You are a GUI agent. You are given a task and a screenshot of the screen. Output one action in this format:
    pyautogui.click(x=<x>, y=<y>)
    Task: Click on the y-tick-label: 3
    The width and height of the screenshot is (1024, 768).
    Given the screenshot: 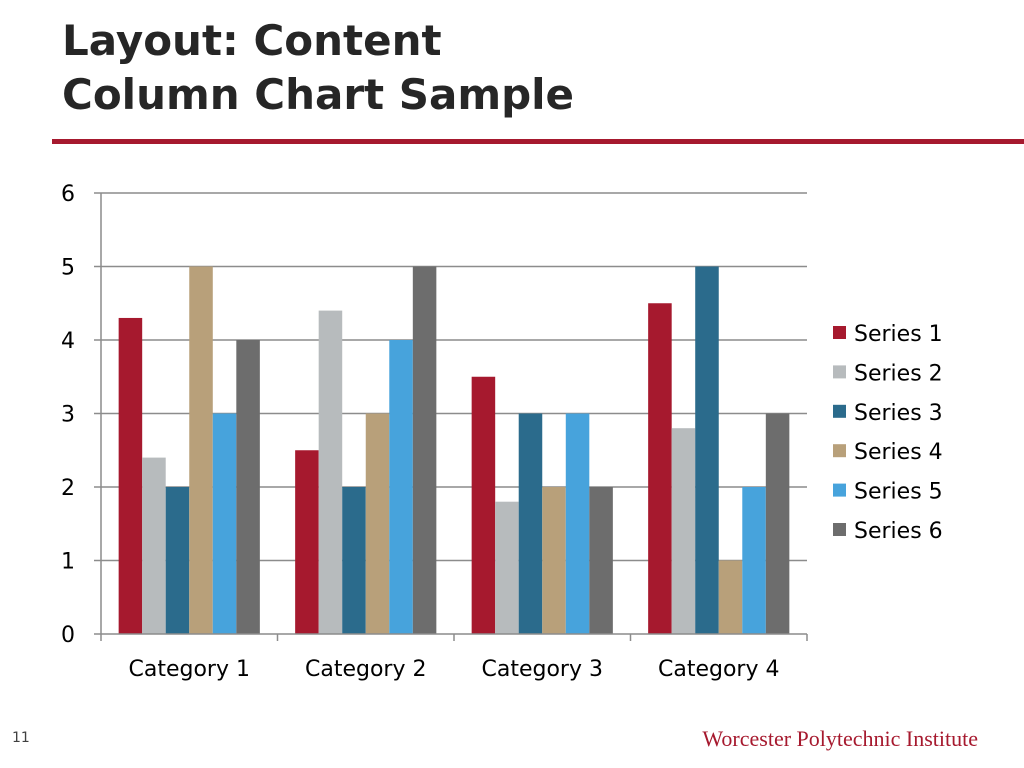 What is the action you would take?
    pyautogui.click(x=68, y=415)
    